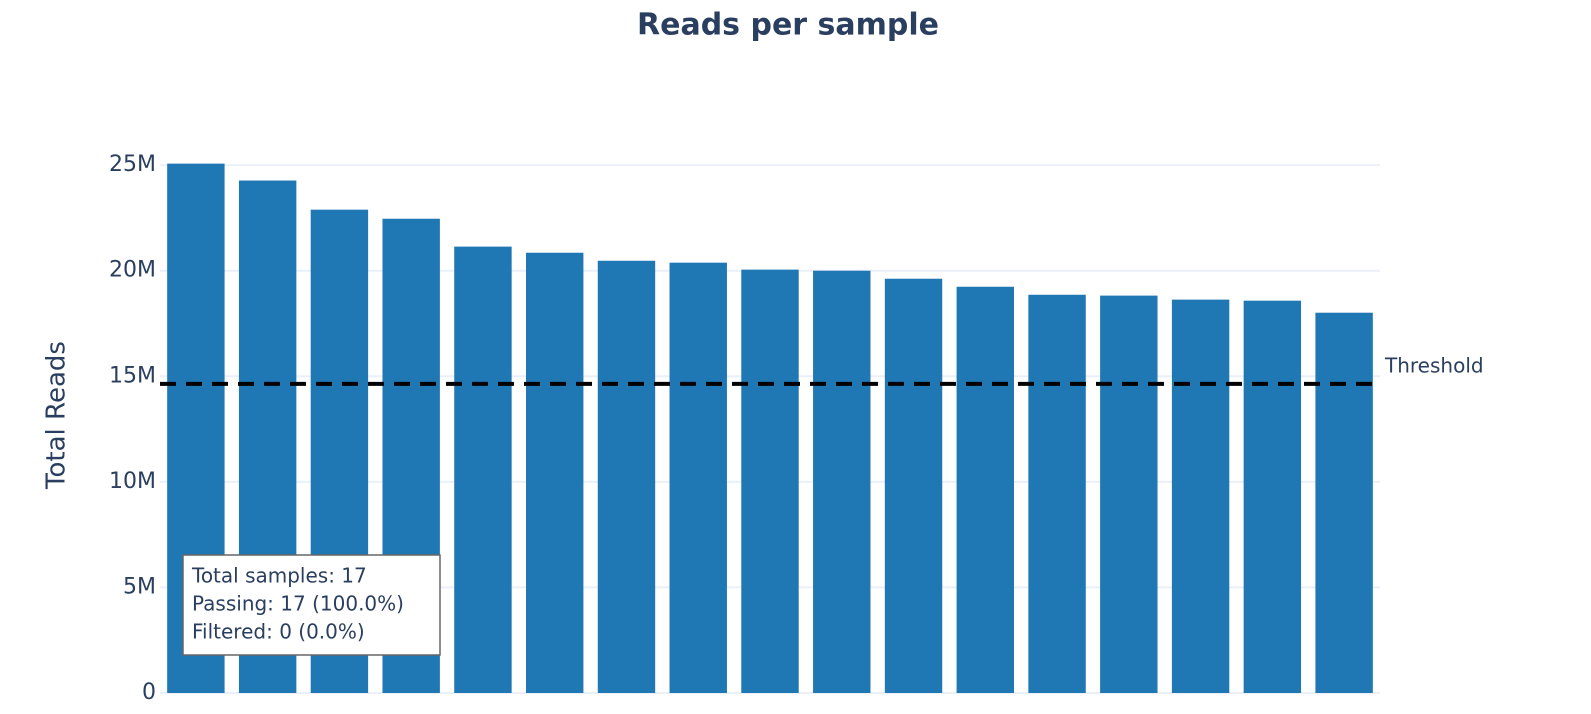 The height and width of the screenshot is (714, 1591). What do you see at coordinates (139, 586) in the screenshot?
I see `y-tick-label: 5M` at bounding box center [139, 586].